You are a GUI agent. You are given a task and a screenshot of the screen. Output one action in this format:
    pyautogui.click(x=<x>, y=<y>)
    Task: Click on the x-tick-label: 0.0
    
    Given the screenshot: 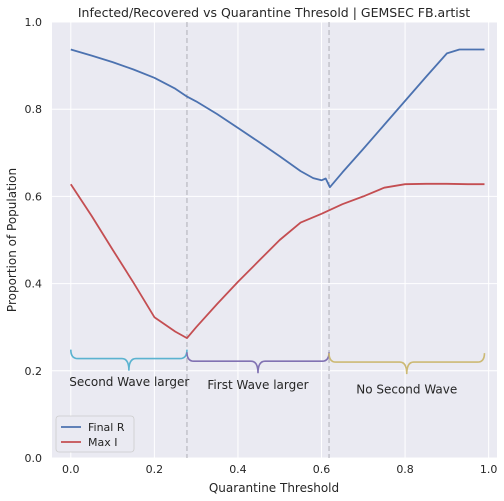 What is the action you would take?
    pyautogui.click(x=71, y=469)
    